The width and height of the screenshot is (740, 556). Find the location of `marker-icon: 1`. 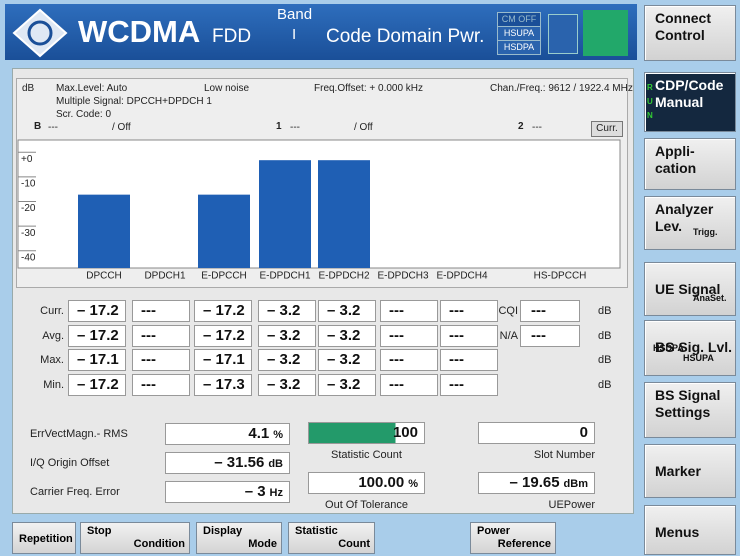

marker-icon: 1 is located at coordinates (279, 126).